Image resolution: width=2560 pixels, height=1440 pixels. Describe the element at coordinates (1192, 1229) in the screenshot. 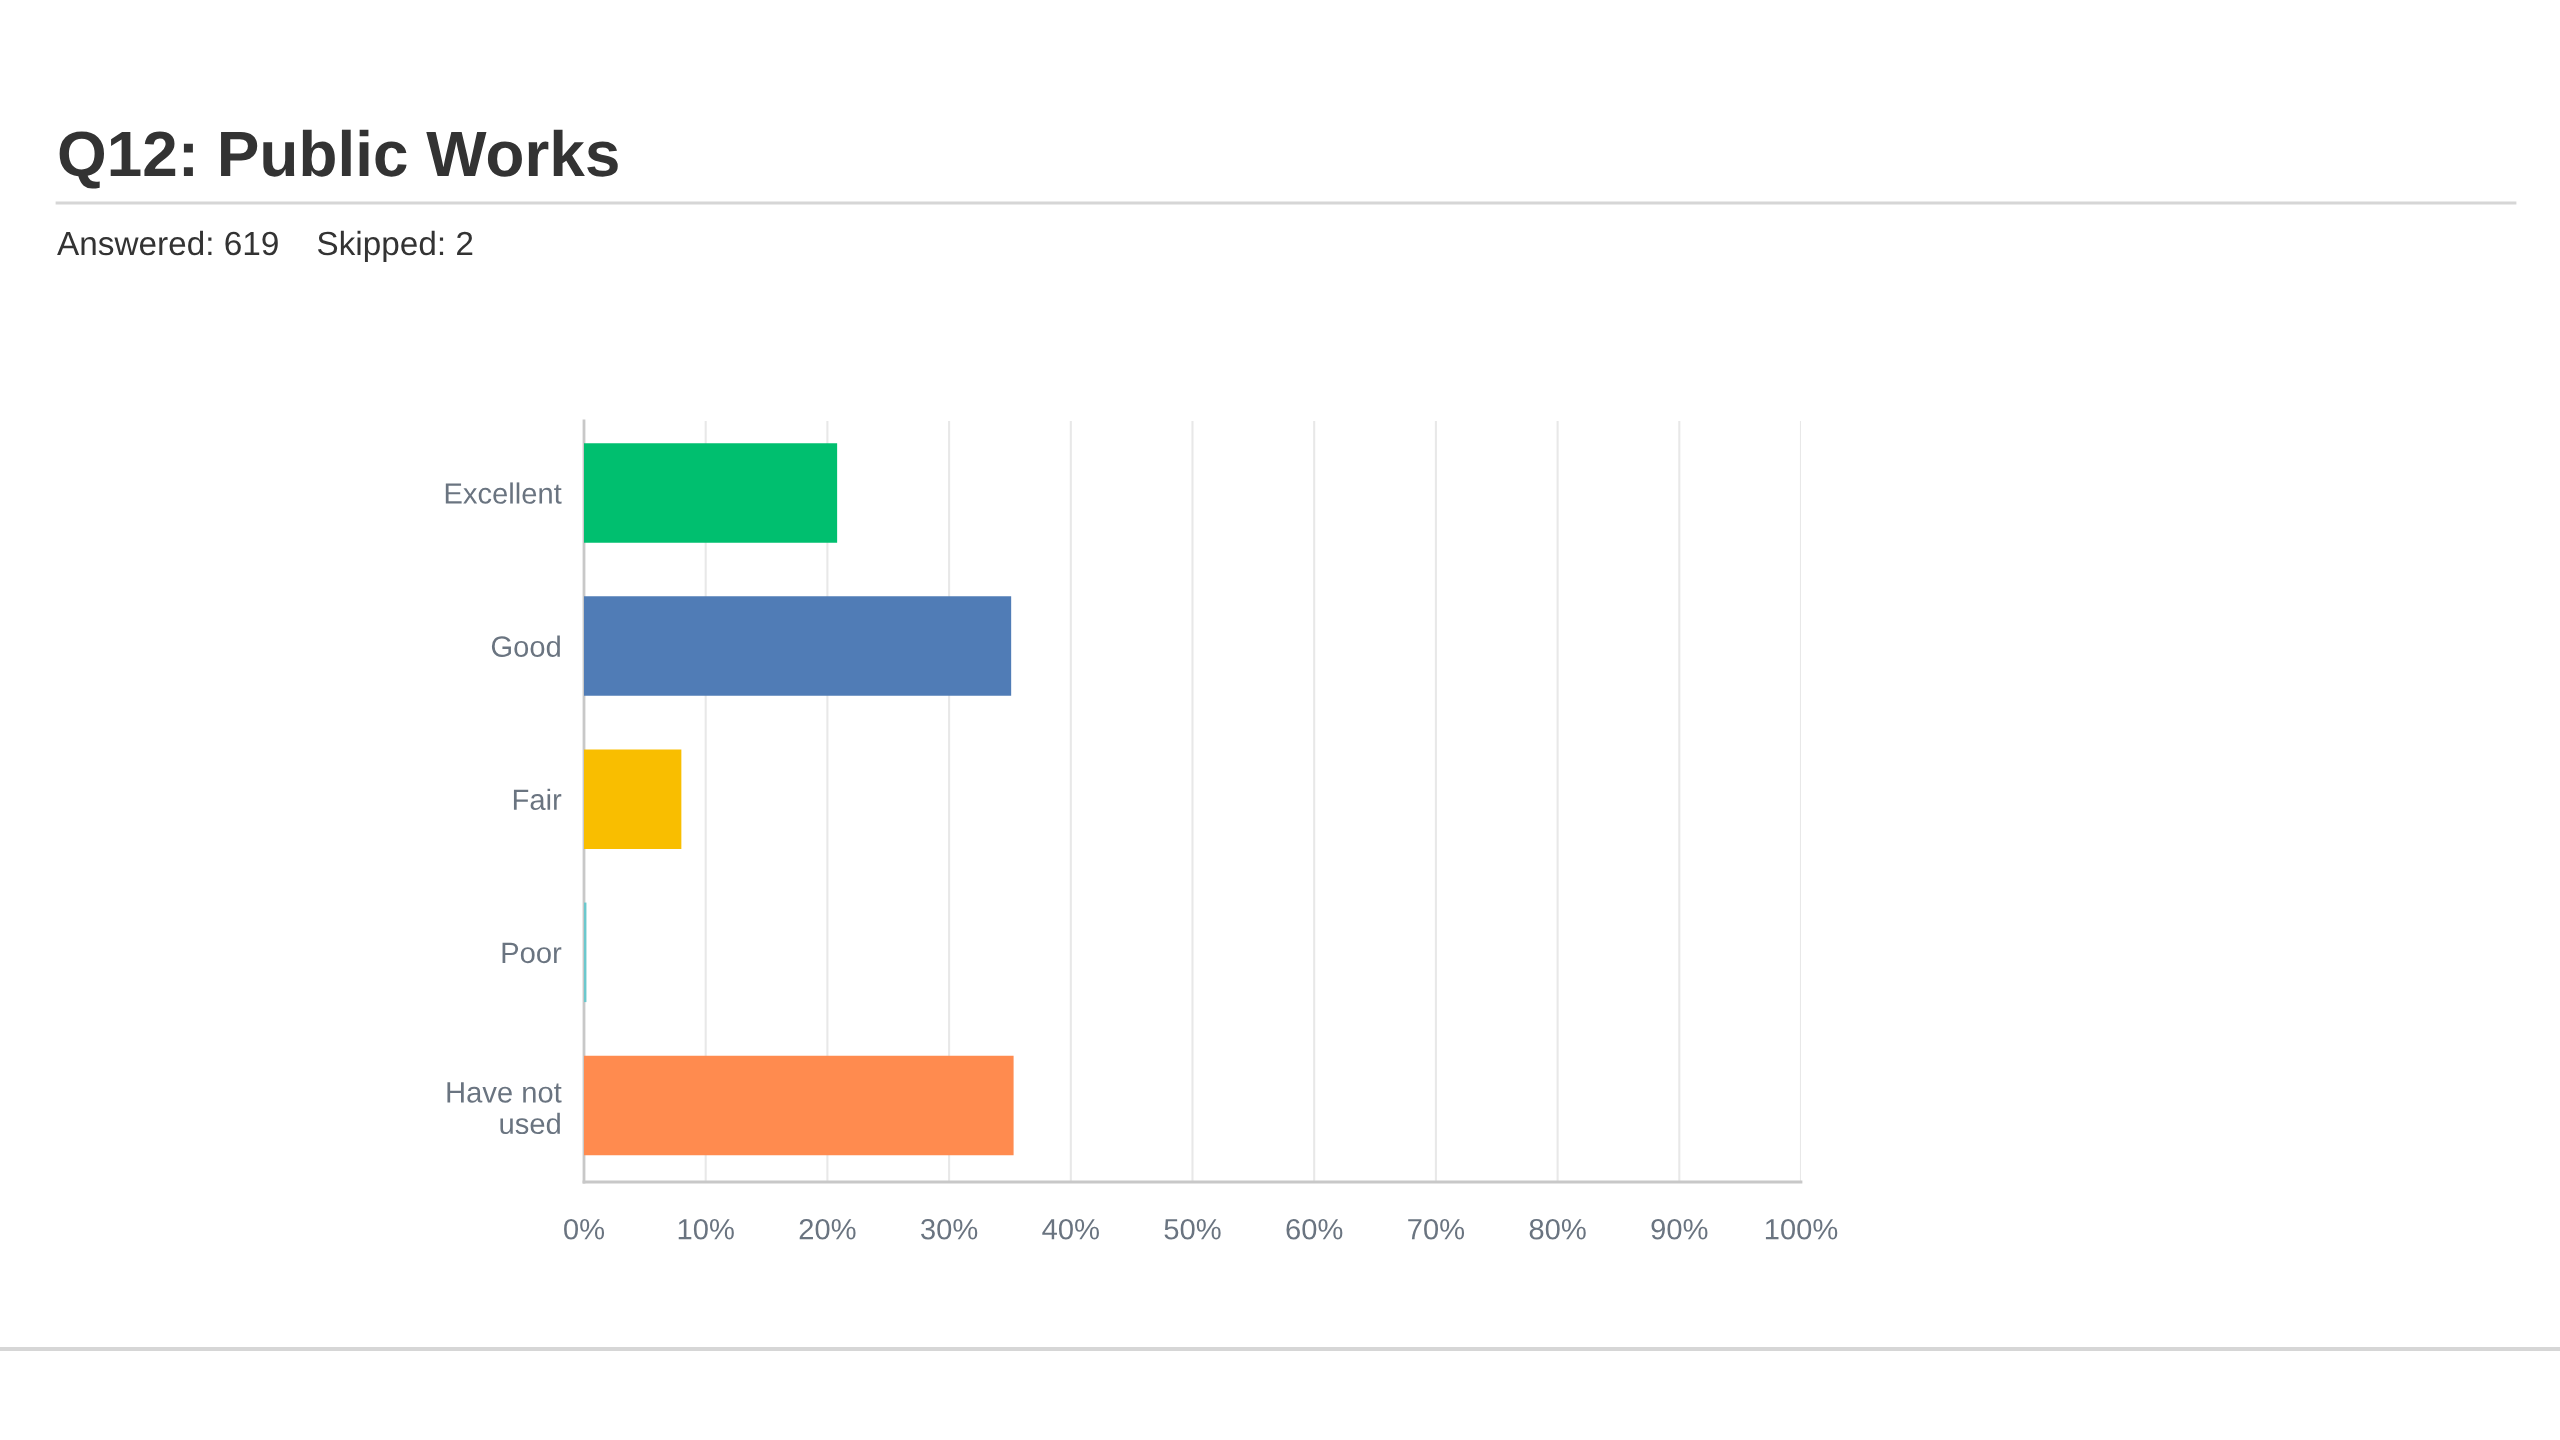

I see `x-tick-label: 50%` at that location.